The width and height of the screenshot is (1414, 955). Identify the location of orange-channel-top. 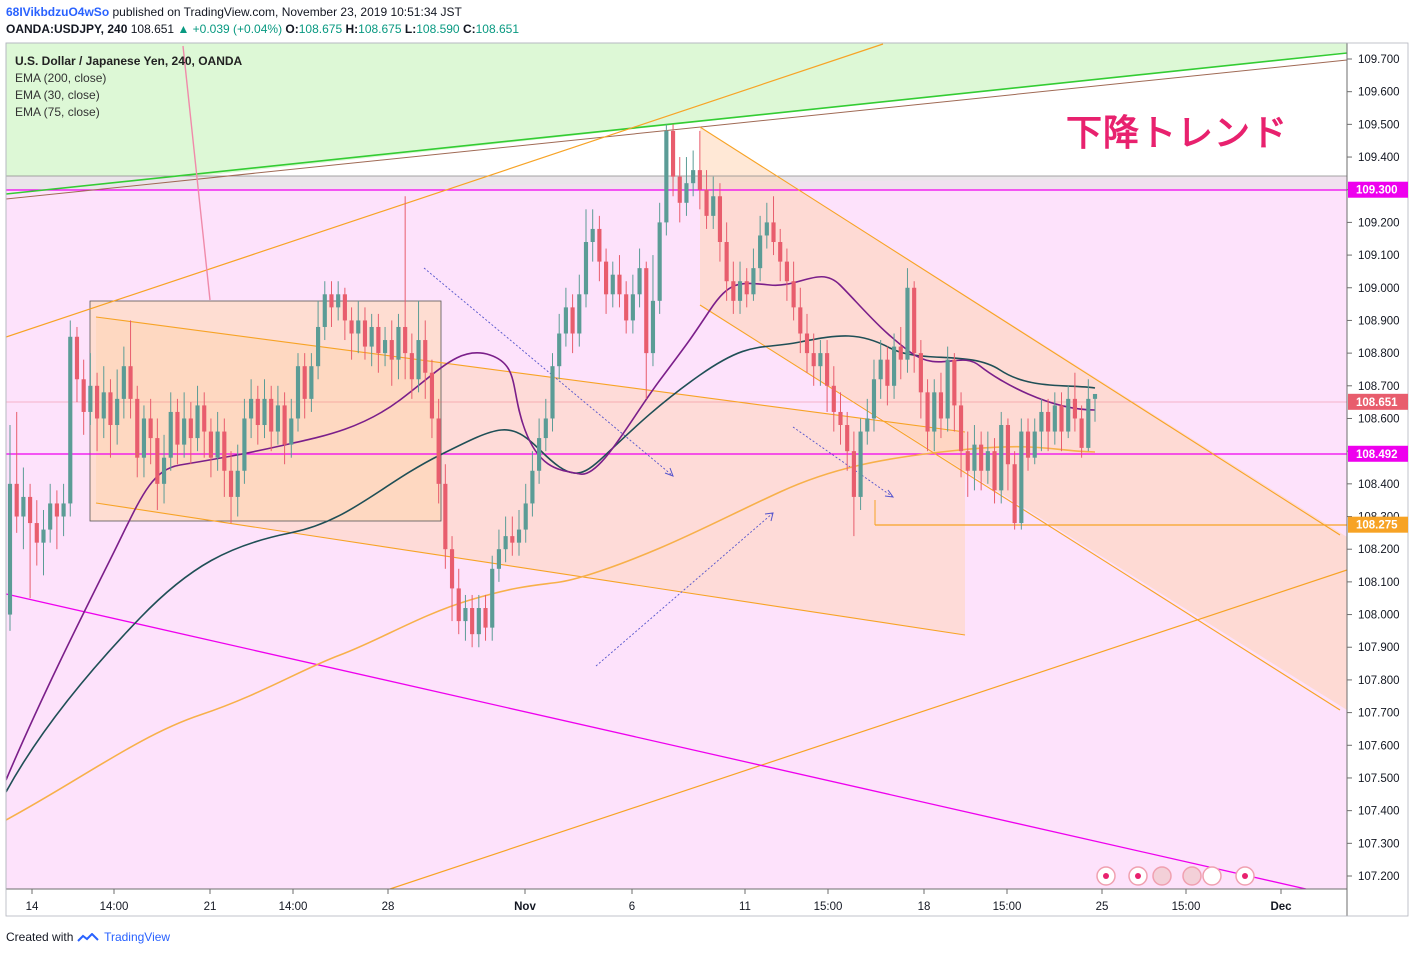
(530, 374).